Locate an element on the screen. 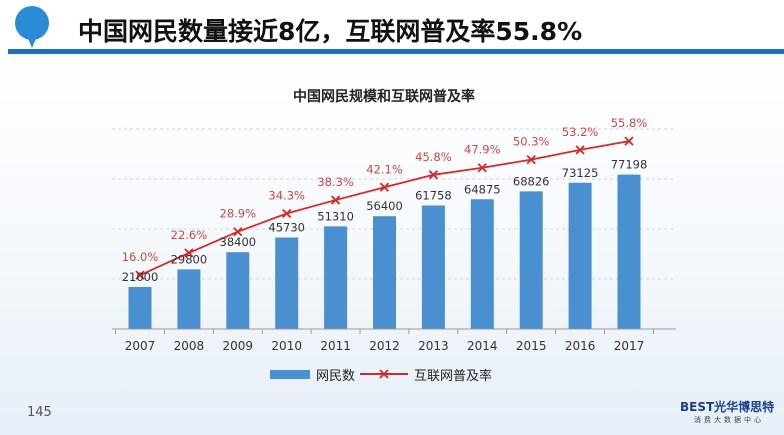 The image size is (784, 435). page-number: 145 is located at coordinates (39, 412).